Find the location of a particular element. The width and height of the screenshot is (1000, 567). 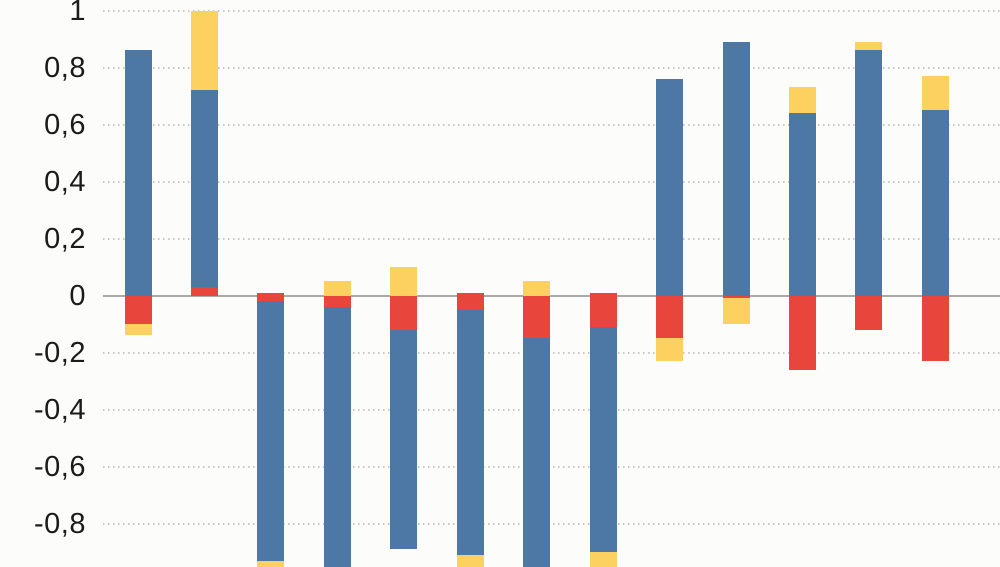

y-gridline--0,8 is located at coordinates (551, 524).